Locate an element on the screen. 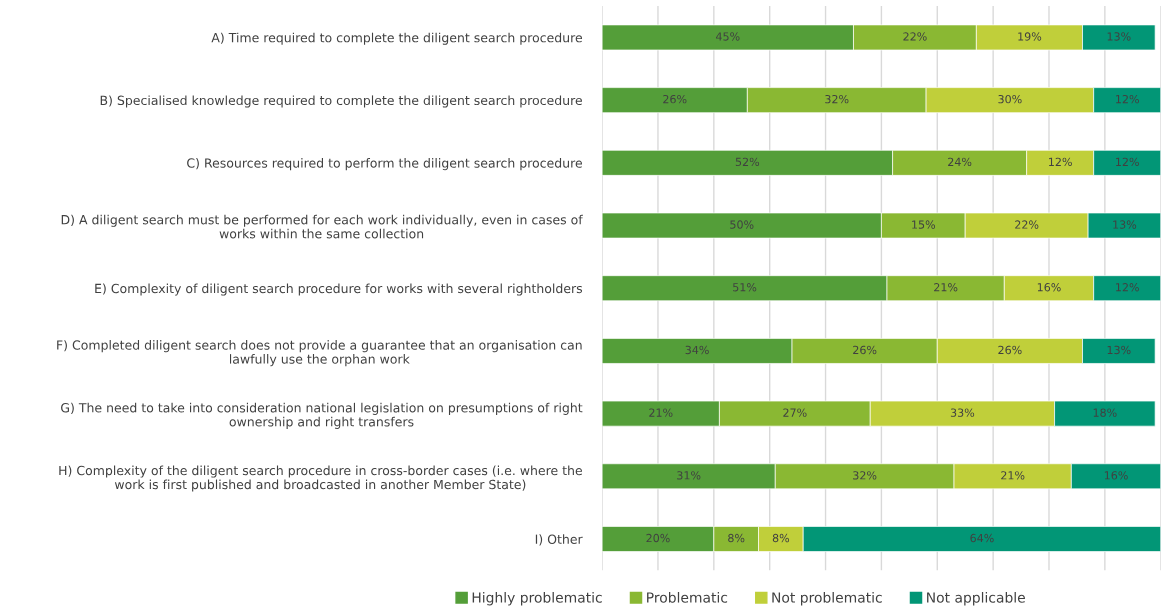  y-tick-label: A) Time required to complete the diligent search procedure is located at coordinates (396, 38).